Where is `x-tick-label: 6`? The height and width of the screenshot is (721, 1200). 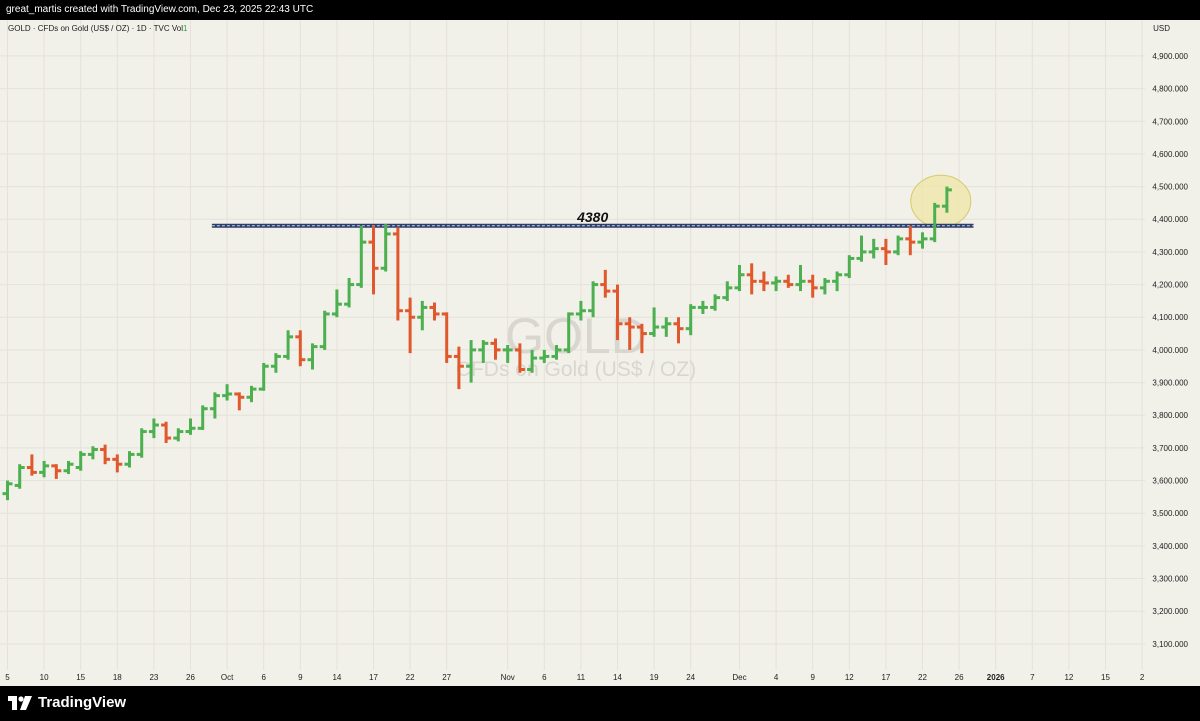
x-tick-label: 6 is located at coordinates (263, 677).